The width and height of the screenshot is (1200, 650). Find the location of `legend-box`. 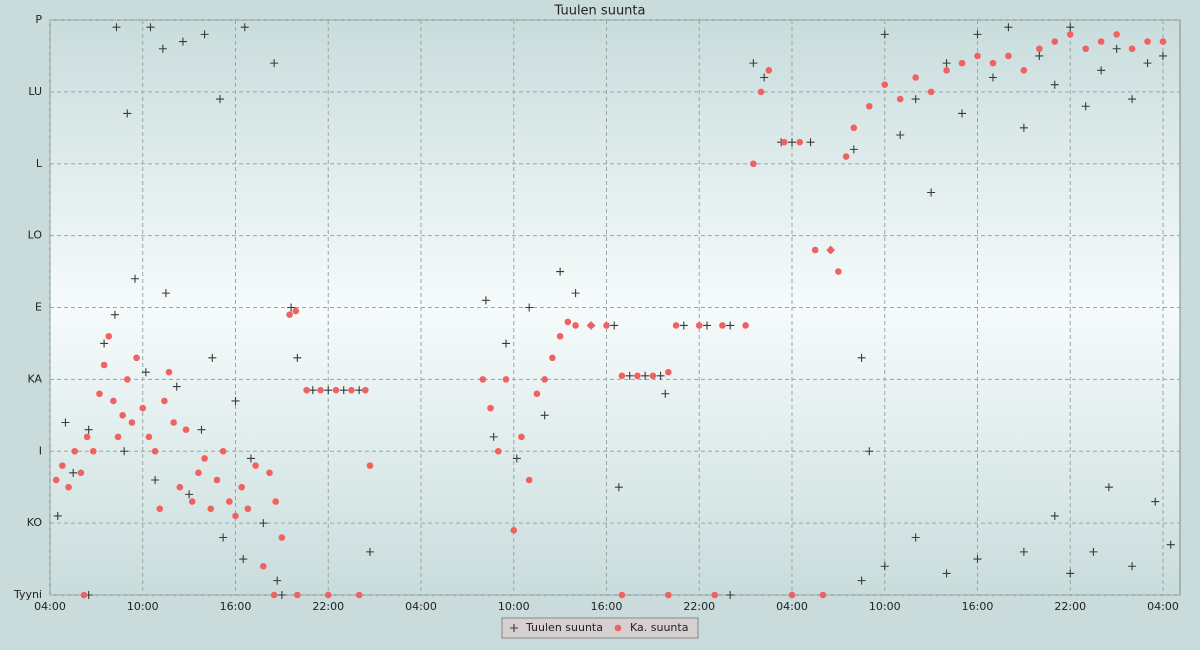

legend-box is located at coordinates (600, 628).